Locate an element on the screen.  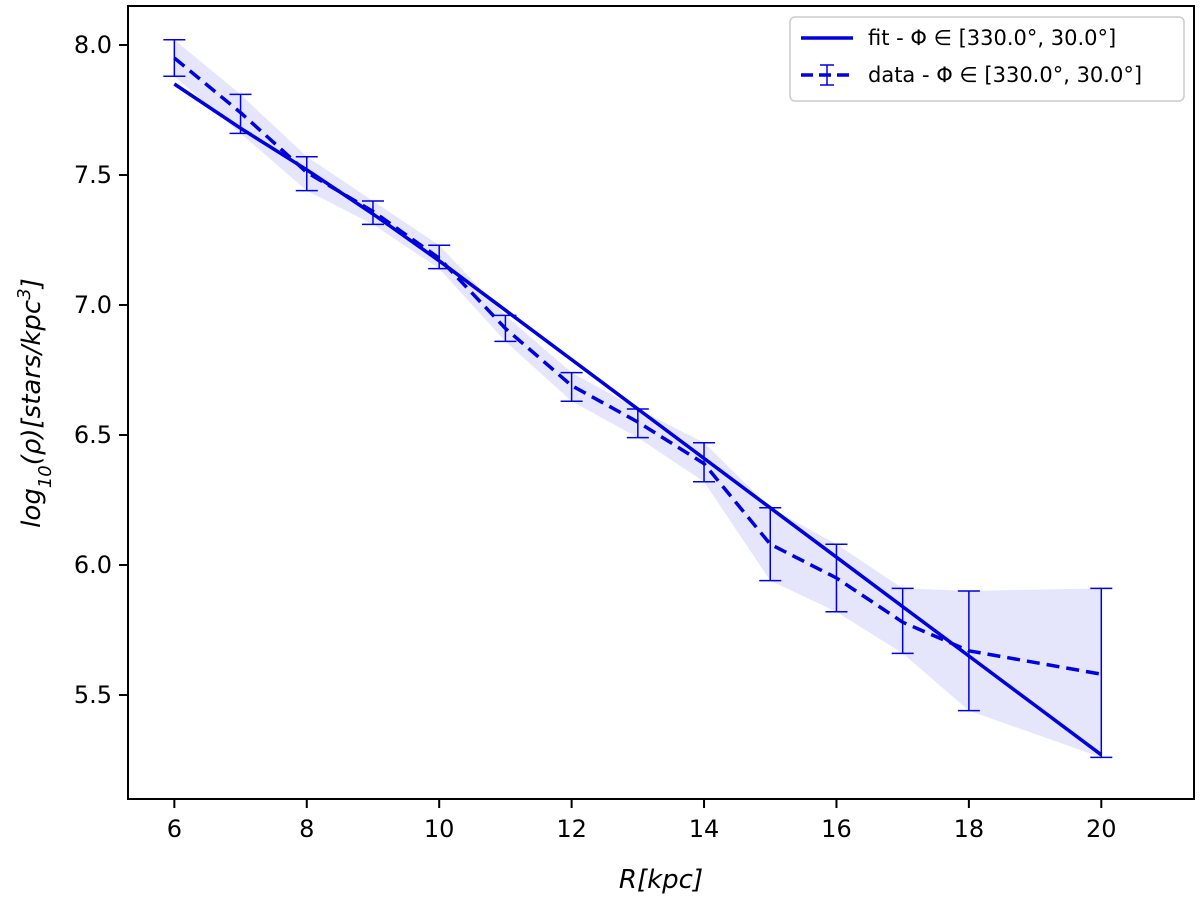
y-label-sub: 10 is located at coordinates (45, 476).